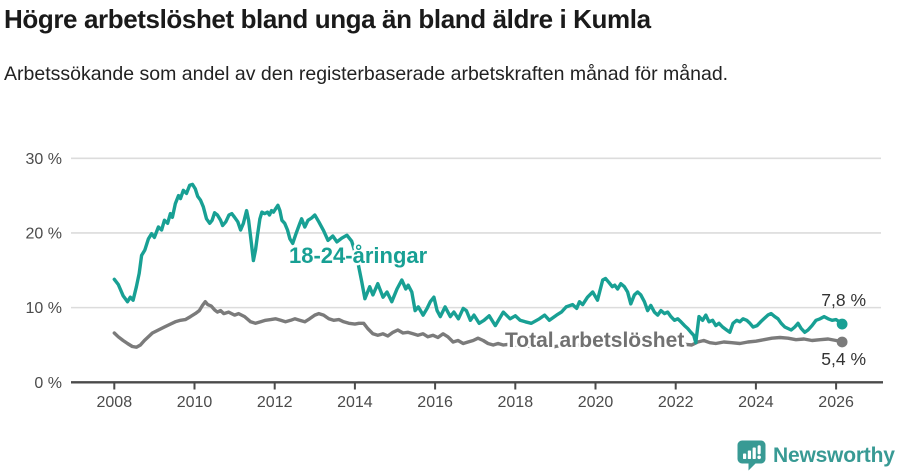 This screenshot has width=900, height=474. Describe the element at coordinates (843, 300) in the screenshot. I see `end-value-youth: 7,8 %` at that location.